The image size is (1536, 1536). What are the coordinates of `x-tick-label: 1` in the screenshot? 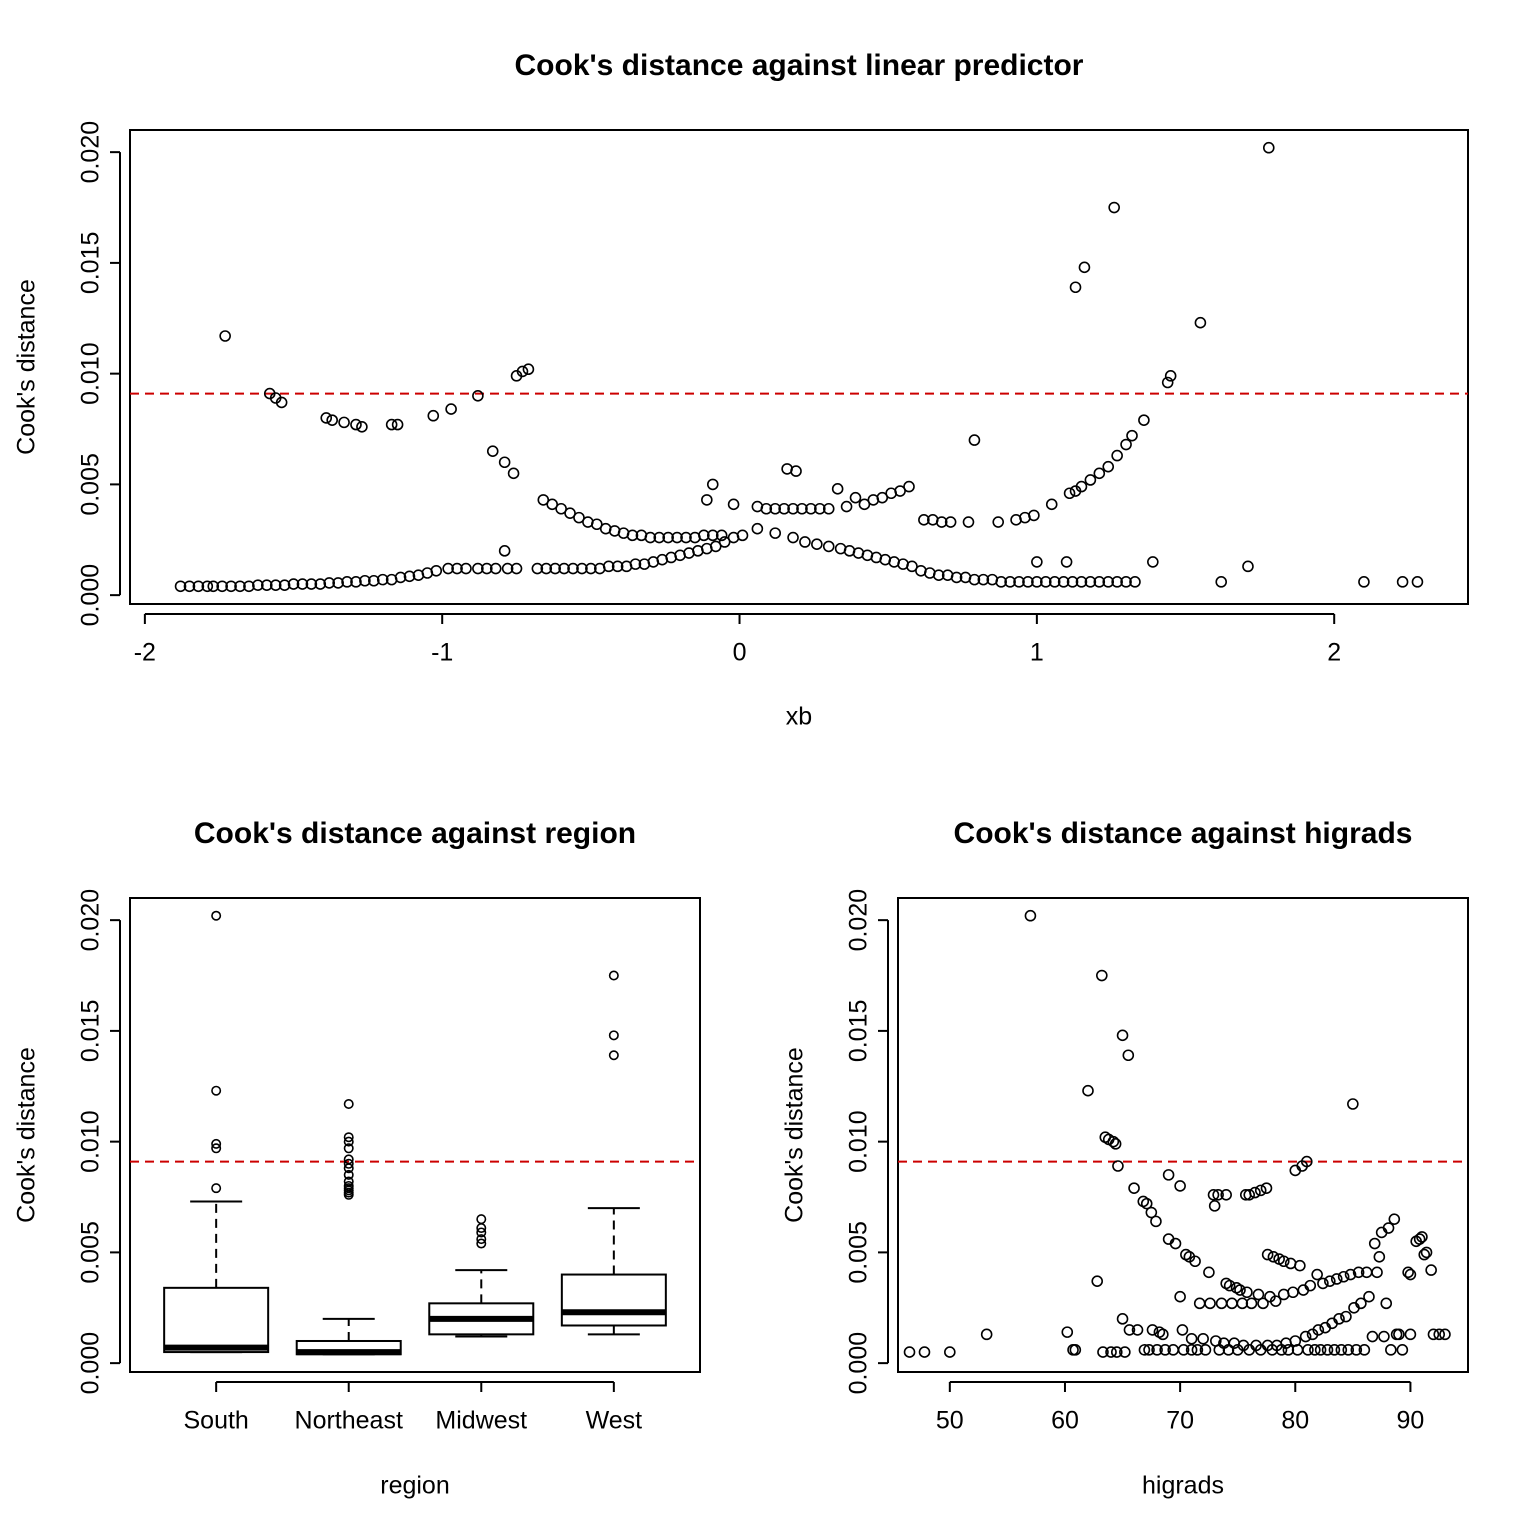 It's located at (1037, 653).